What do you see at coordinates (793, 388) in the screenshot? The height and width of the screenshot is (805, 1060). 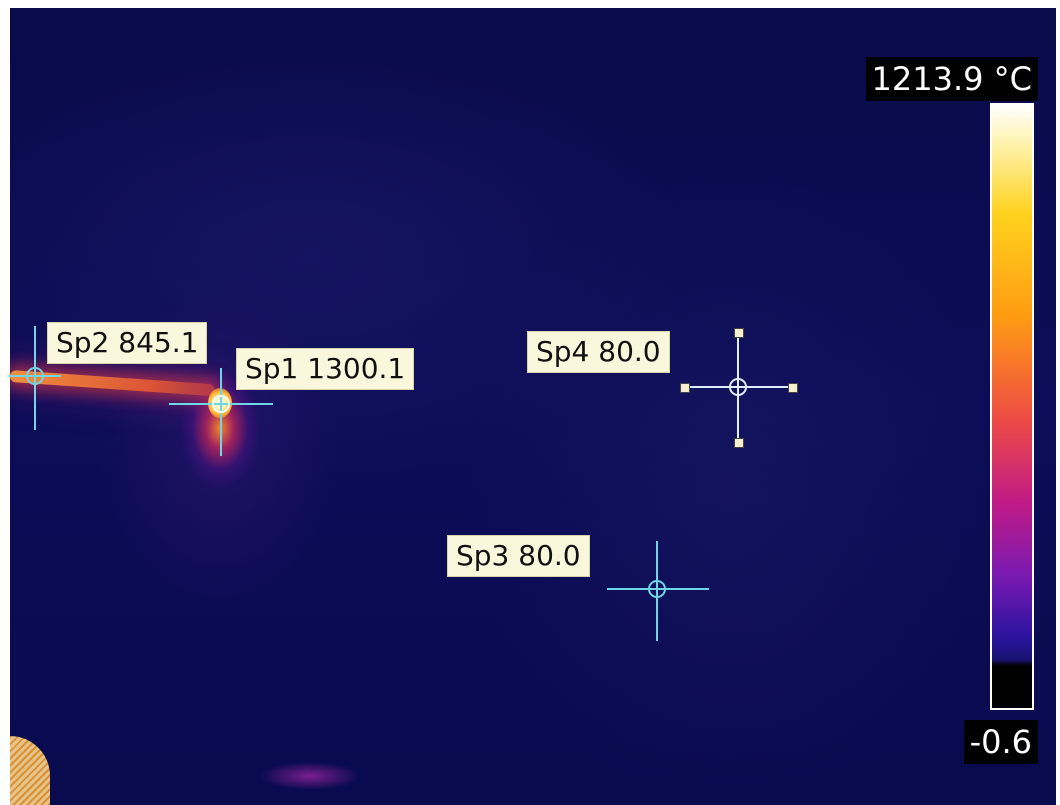 I see `resize-handle-right` at bounding box center [793, 388].